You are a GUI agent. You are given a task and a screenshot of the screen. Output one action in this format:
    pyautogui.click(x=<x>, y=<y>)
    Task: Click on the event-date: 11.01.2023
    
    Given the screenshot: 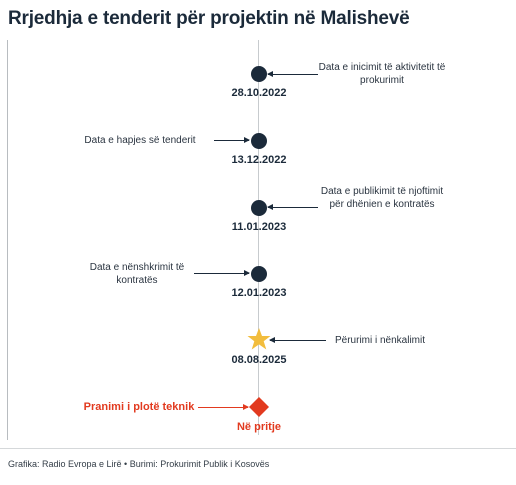 What is the action you would take?
    pyautogui.click(x=259, y=227)
    